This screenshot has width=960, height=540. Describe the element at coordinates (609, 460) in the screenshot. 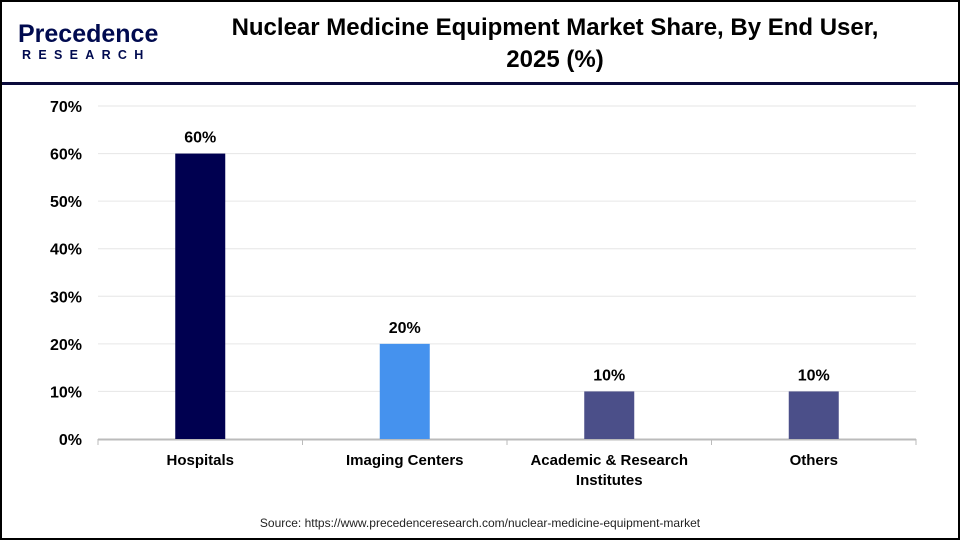

I see `x-tick-label: Academic & Research` at that location.